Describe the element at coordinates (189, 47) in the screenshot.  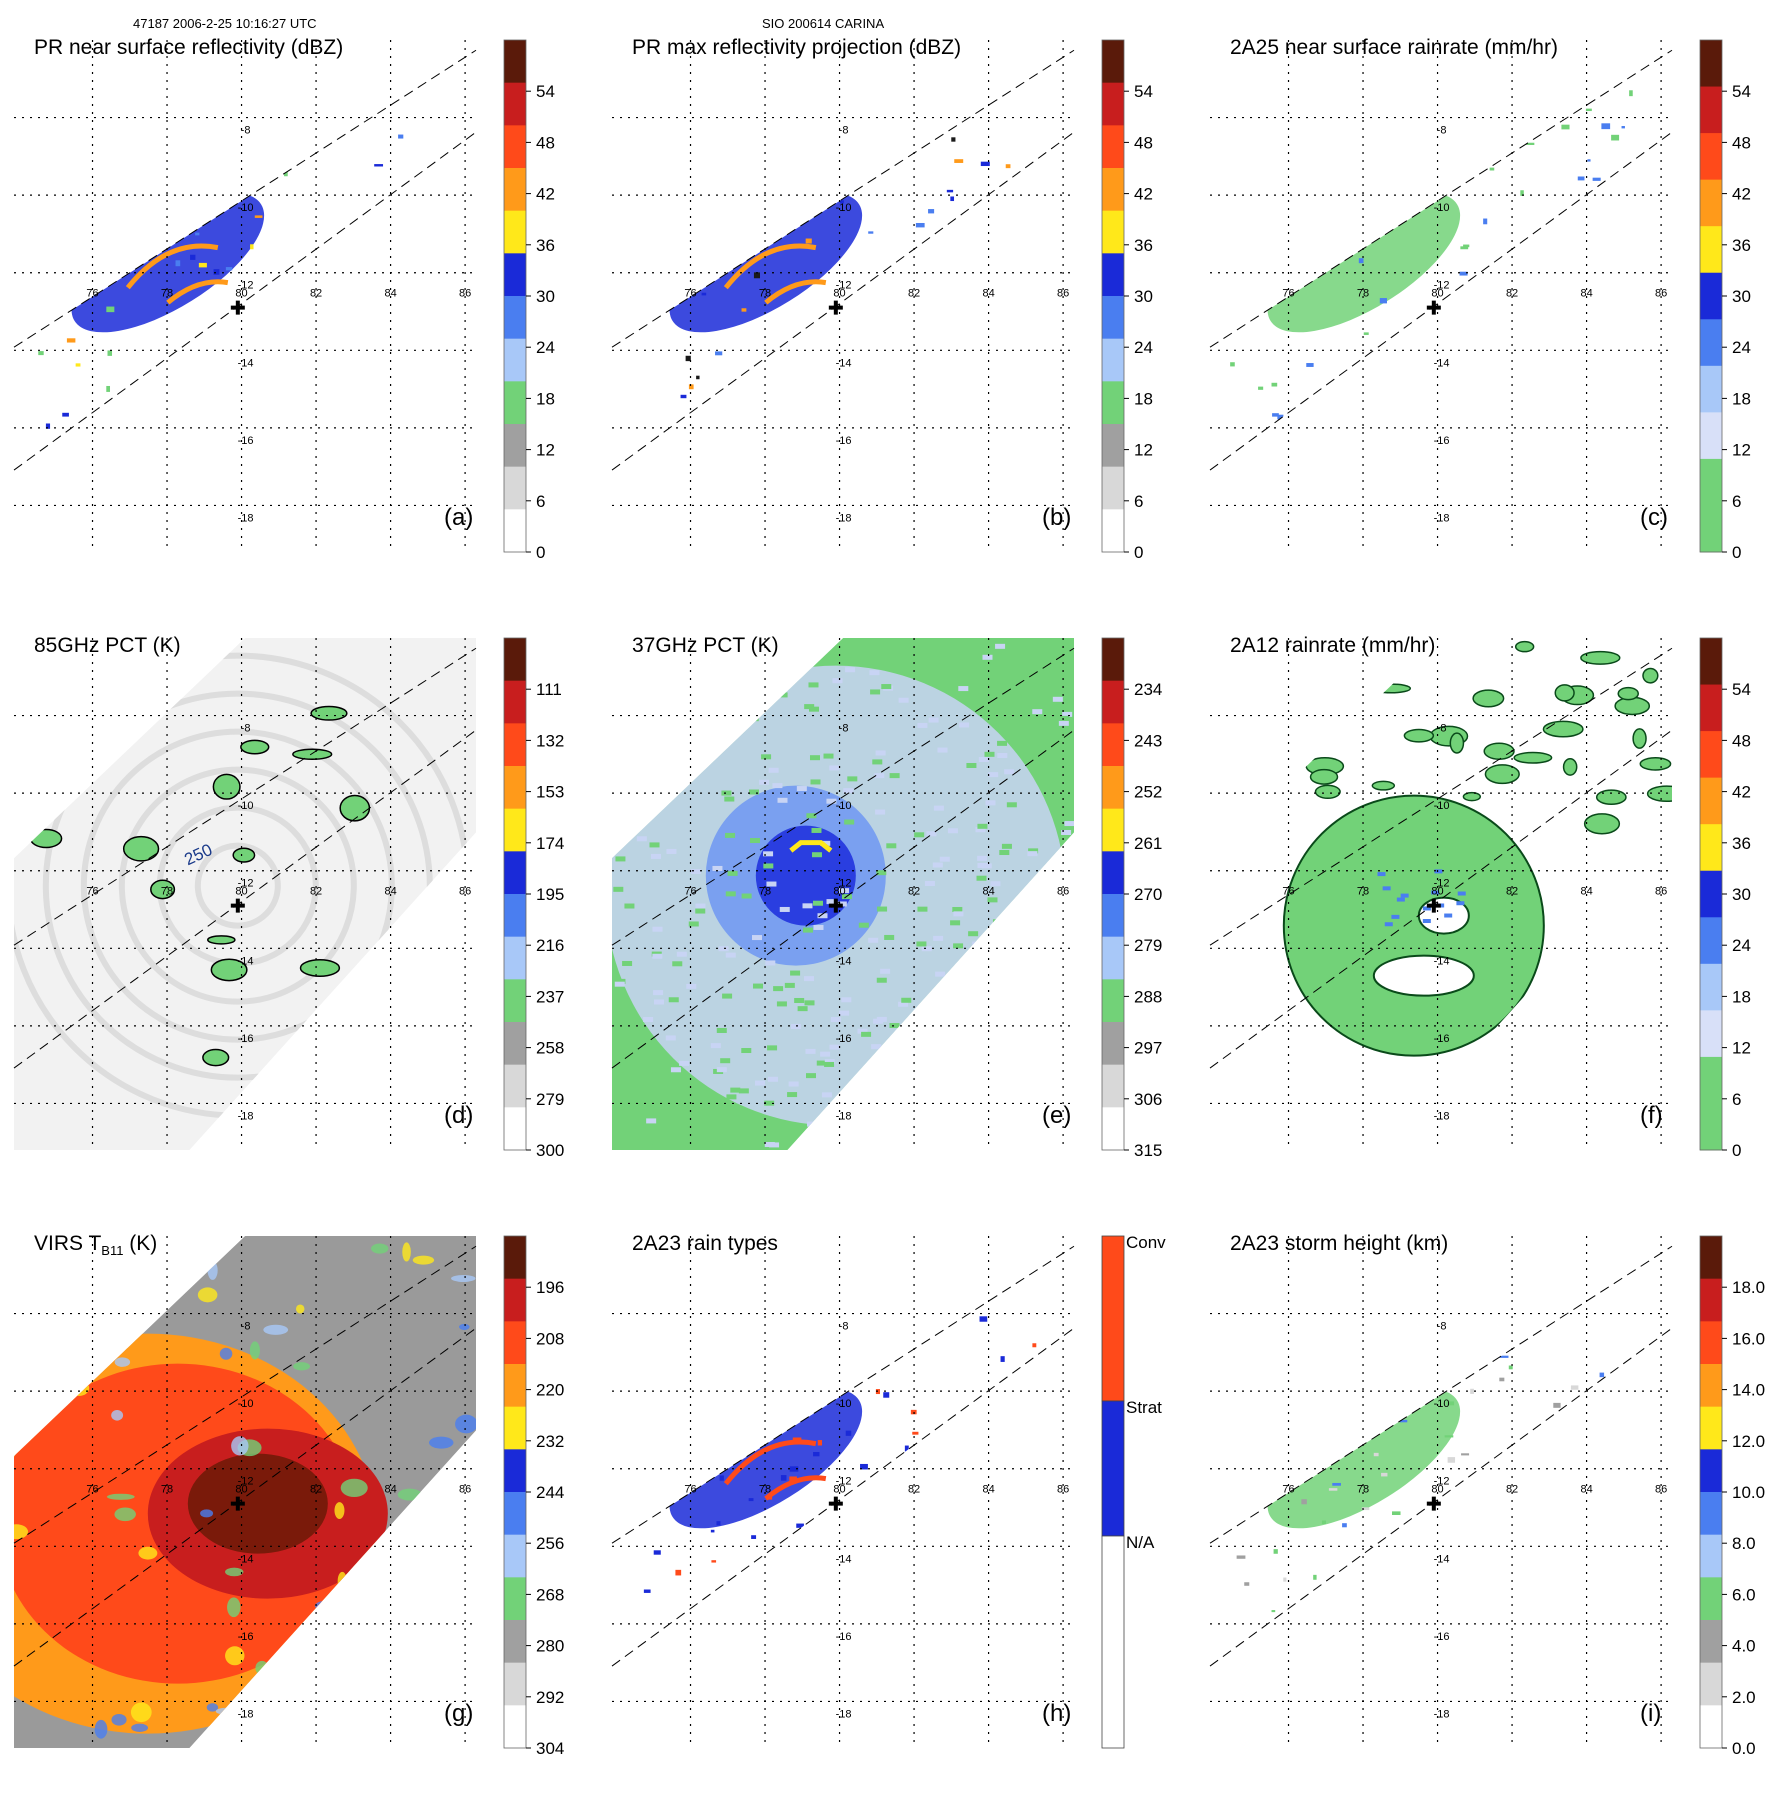
I see `panel-title: PR near surface reflectivity (dBZ)` at that location.